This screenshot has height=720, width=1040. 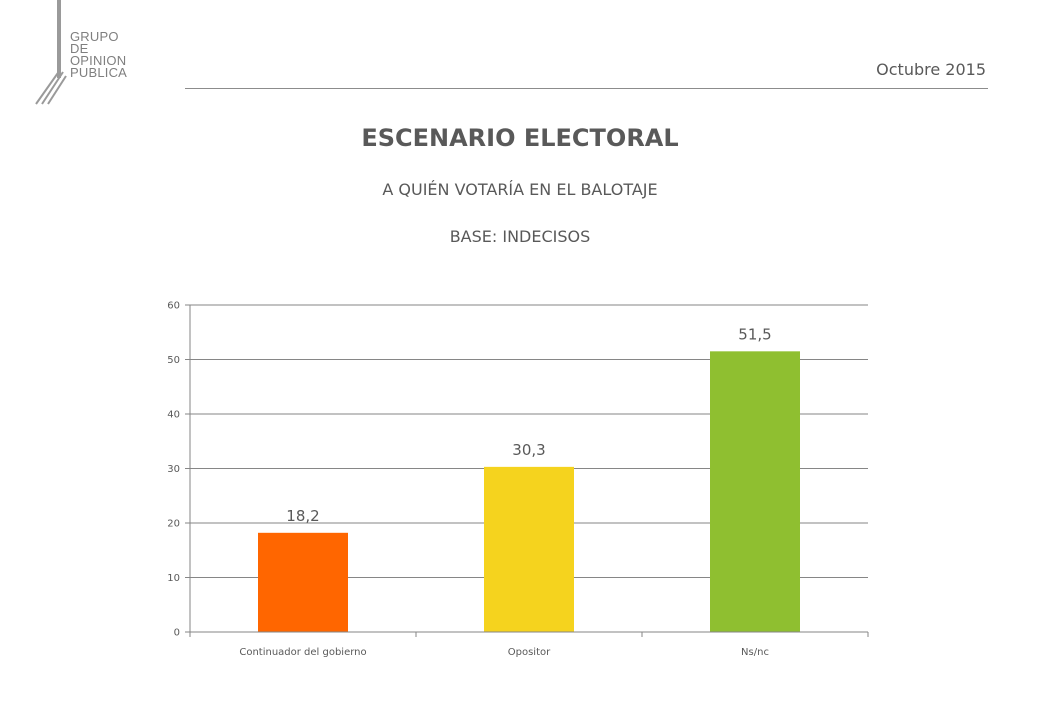 What do you see at coordinates (528, 450) in the screenshot?
I see `data-label: 30,3` at bounding box center [528, 450].